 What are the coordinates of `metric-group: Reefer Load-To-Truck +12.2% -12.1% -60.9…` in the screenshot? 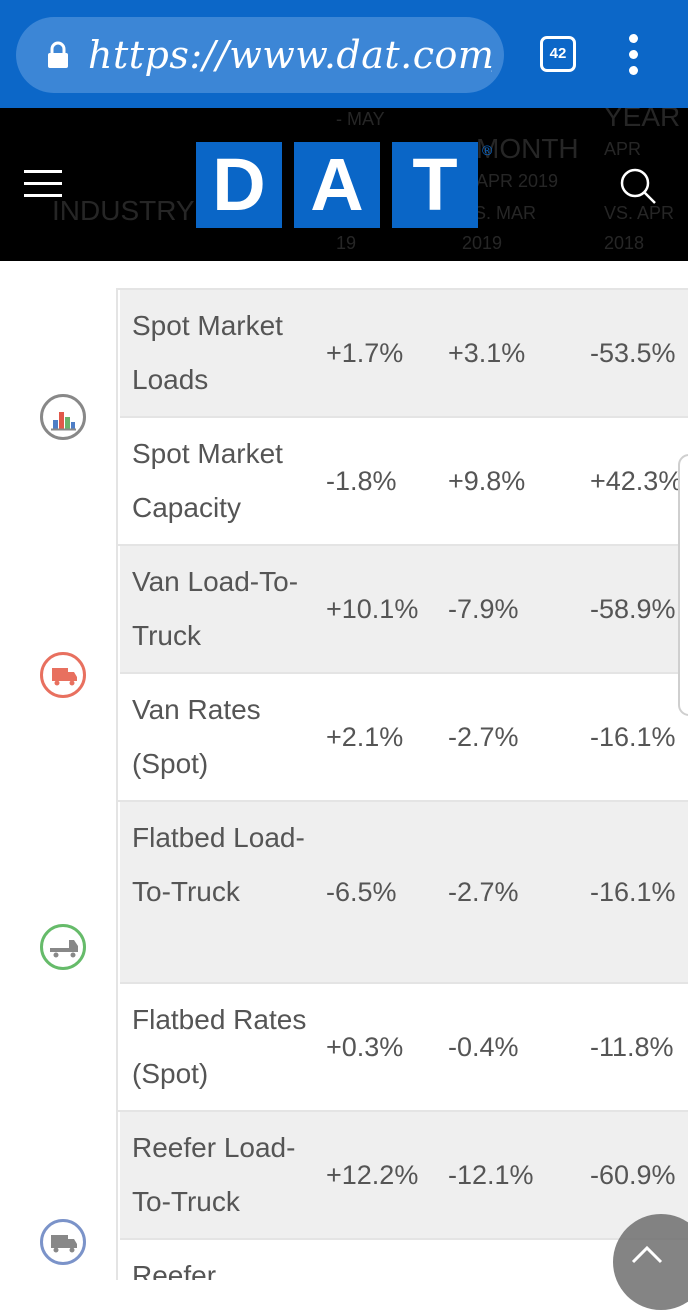 It's located at (358, 1195).